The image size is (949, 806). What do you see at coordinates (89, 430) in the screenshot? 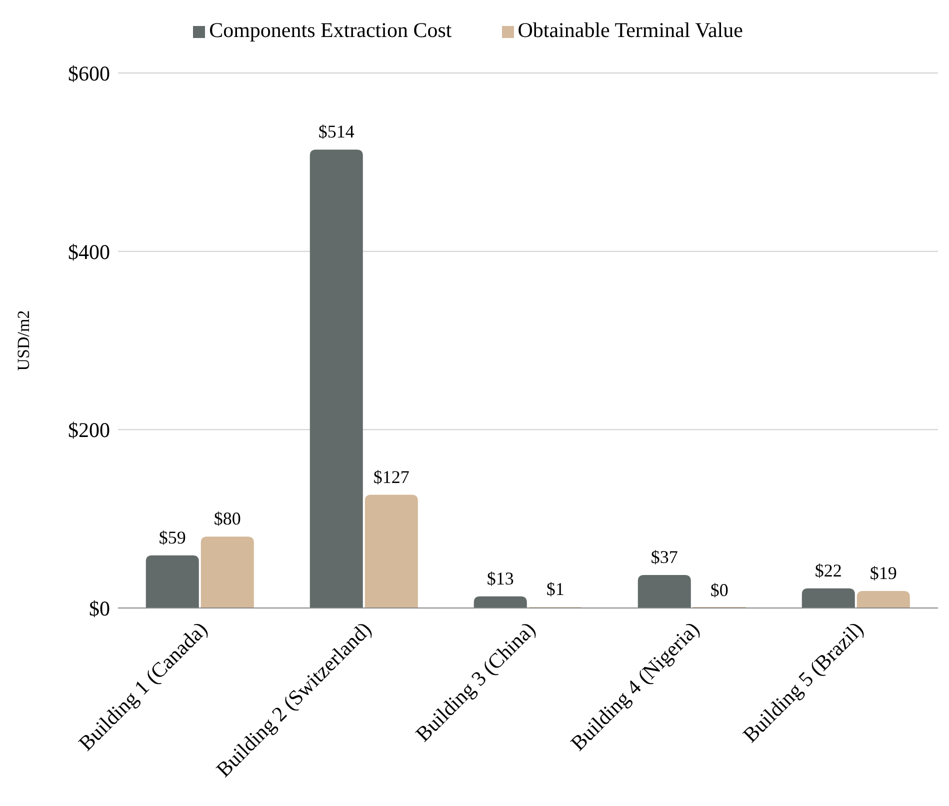
I see `y-tick-label: $200` at bounding box center [89, 430].